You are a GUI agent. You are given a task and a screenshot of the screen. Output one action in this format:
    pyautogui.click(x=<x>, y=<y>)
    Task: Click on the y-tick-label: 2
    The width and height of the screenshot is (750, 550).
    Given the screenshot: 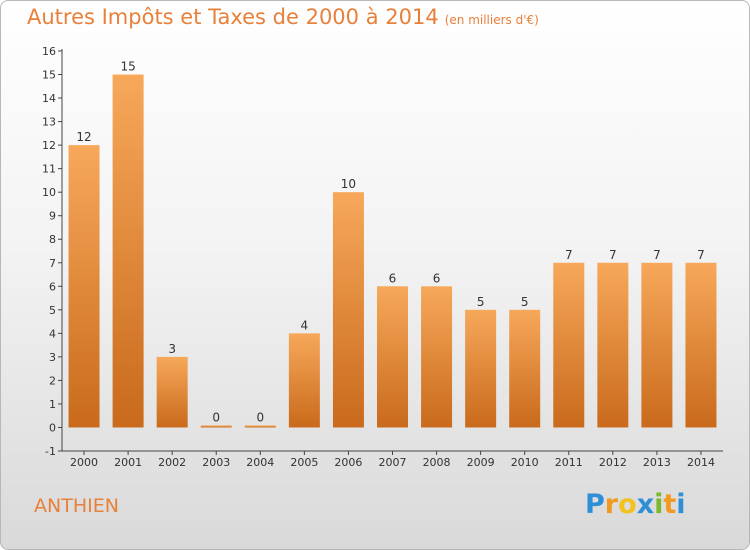 What is the action you would take?
    pyautogui.click(x=52, y=380)
    